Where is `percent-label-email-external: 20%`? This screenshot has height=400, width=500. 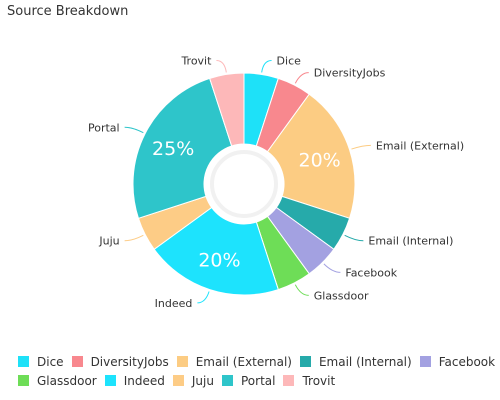 percent-label-email-external: 20% is located at coordinates (319, 160).